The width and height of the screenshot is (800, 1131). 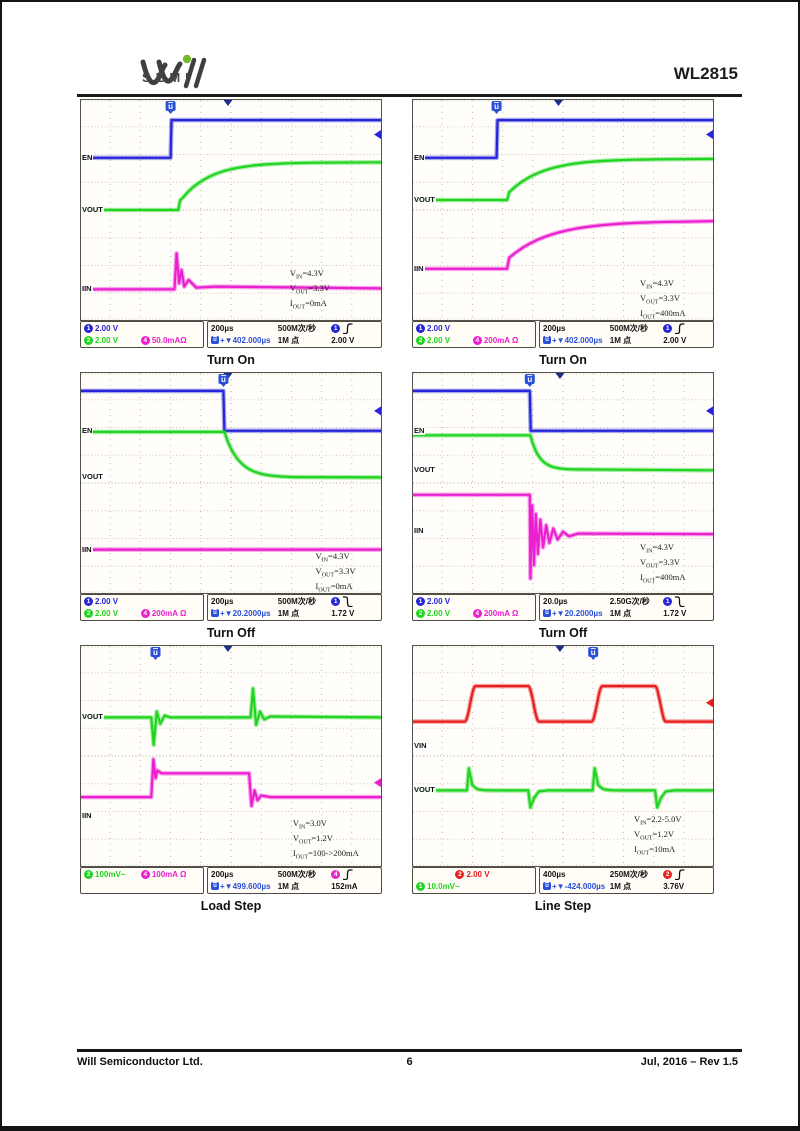 I want to click on test-condition-line: VIN=4.3V, so click(x=332, y=557).